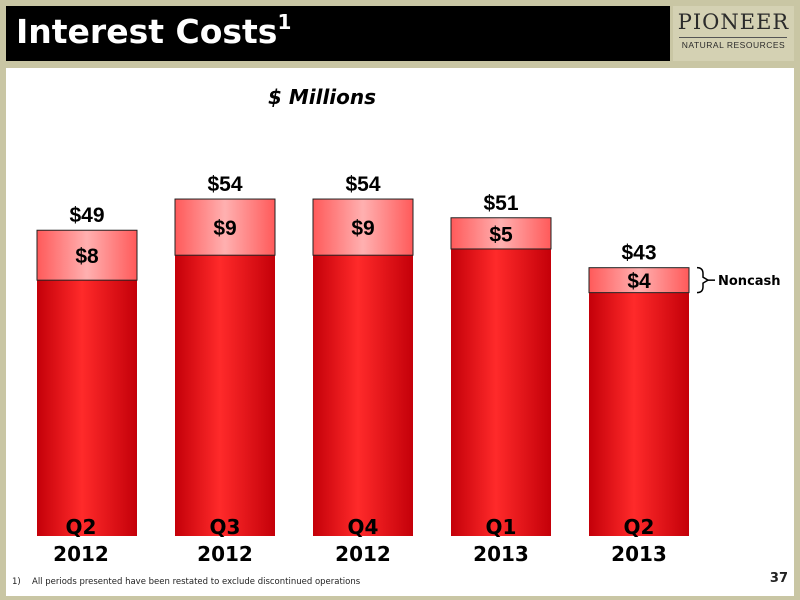 The height and width of the screenshot is (600, 800). I want to click on noncash-bracket, so click(703, 280).